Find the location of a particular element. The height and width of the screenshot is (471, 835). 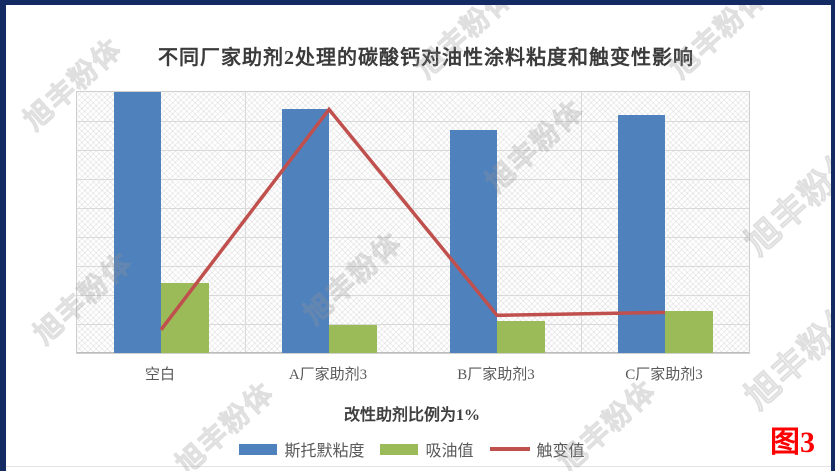

x-axis-category-labels: 空白 A厂家助剂3 B厂家助剂3 C厂家助剂3 is located at coordinates (412, 373).